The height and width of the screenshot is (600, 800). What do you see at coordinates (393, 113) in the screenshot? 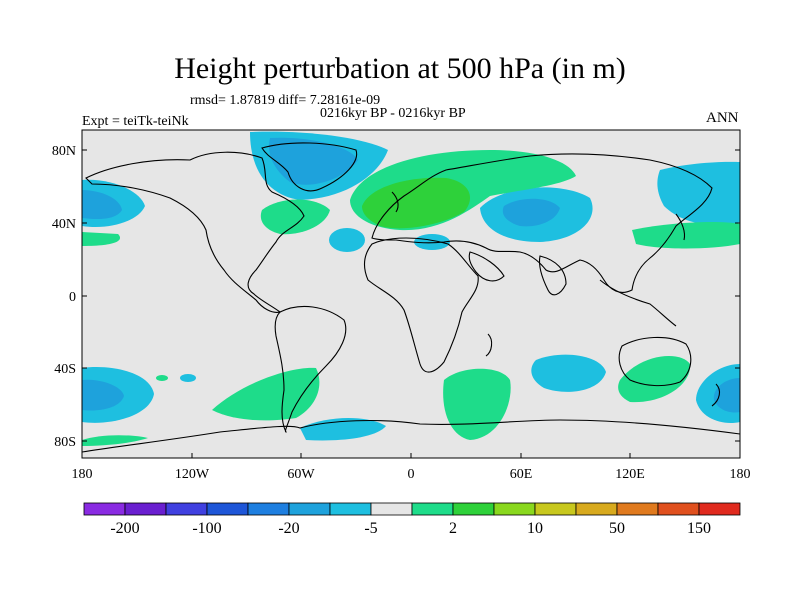
I see `time-period: 0216kyr BP - 0216kyr BP` at bounding box center [393, 113].